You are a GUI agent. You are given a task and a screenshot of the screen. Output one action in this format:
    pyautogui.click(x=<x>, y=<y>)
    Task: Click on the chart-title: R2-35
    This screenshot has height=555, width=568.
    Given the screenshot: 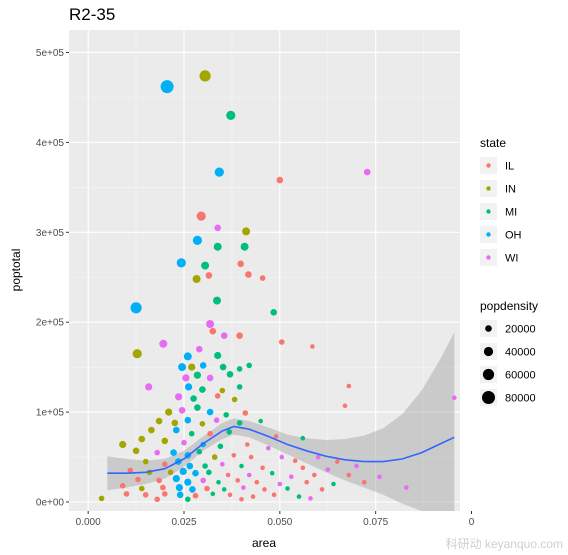 What is the action you would take?
    pyautogui.click(x=92, y=14)
    